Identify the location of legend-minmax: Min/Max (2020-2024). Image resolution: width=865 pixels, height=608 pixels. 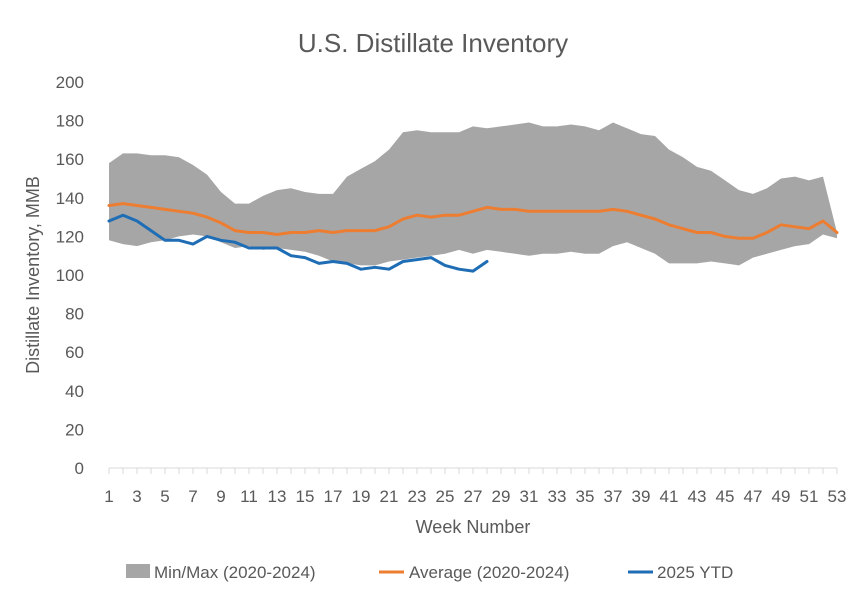
(221, 572).